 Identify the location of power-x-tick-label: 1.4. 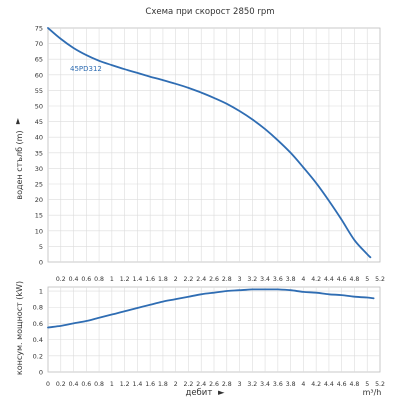
(137, 384).